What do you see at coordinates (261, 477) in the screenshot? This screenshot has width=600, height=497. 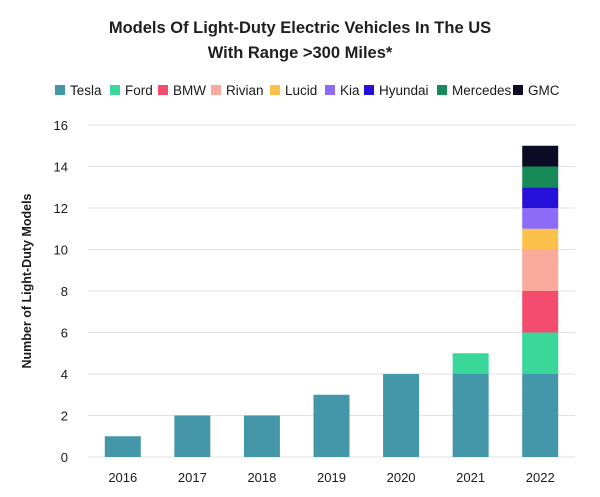 I see `x-tick-label: 2018` at bounding box center [261, 477].